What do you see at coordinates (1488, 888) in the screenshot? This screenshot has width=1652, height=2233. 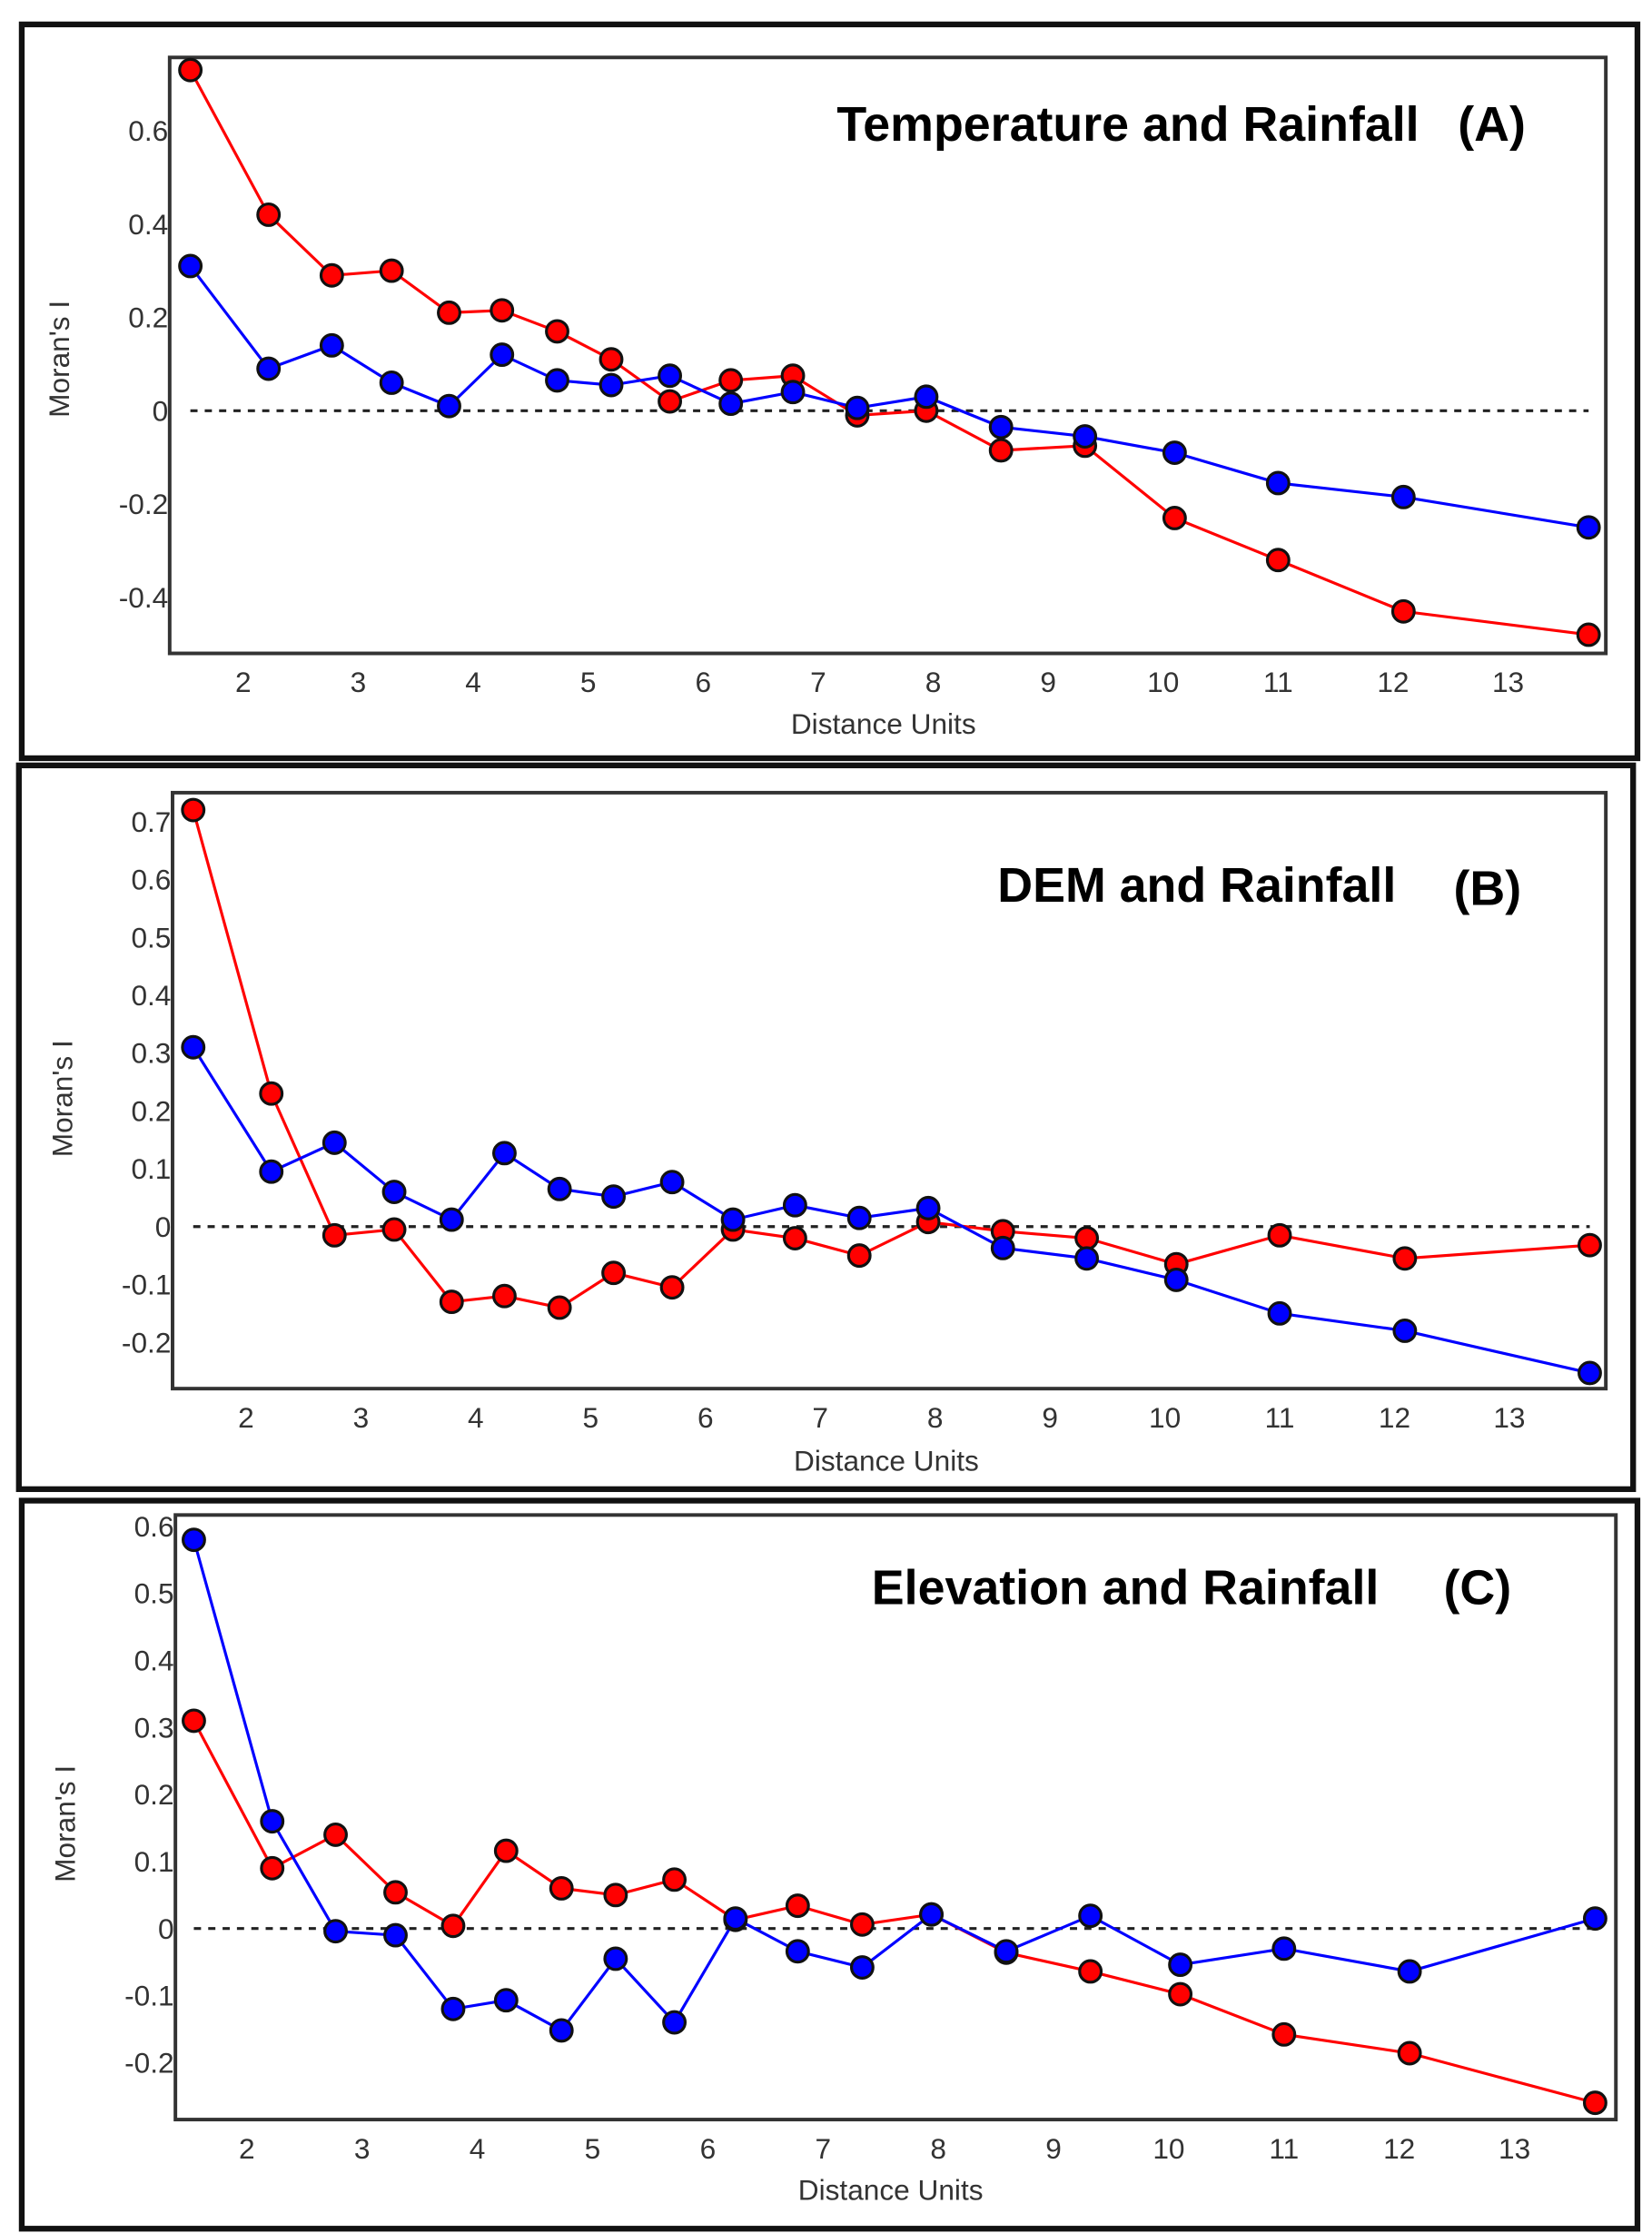 I see `panel-label: (B)` at bounding box center [1488, 888].